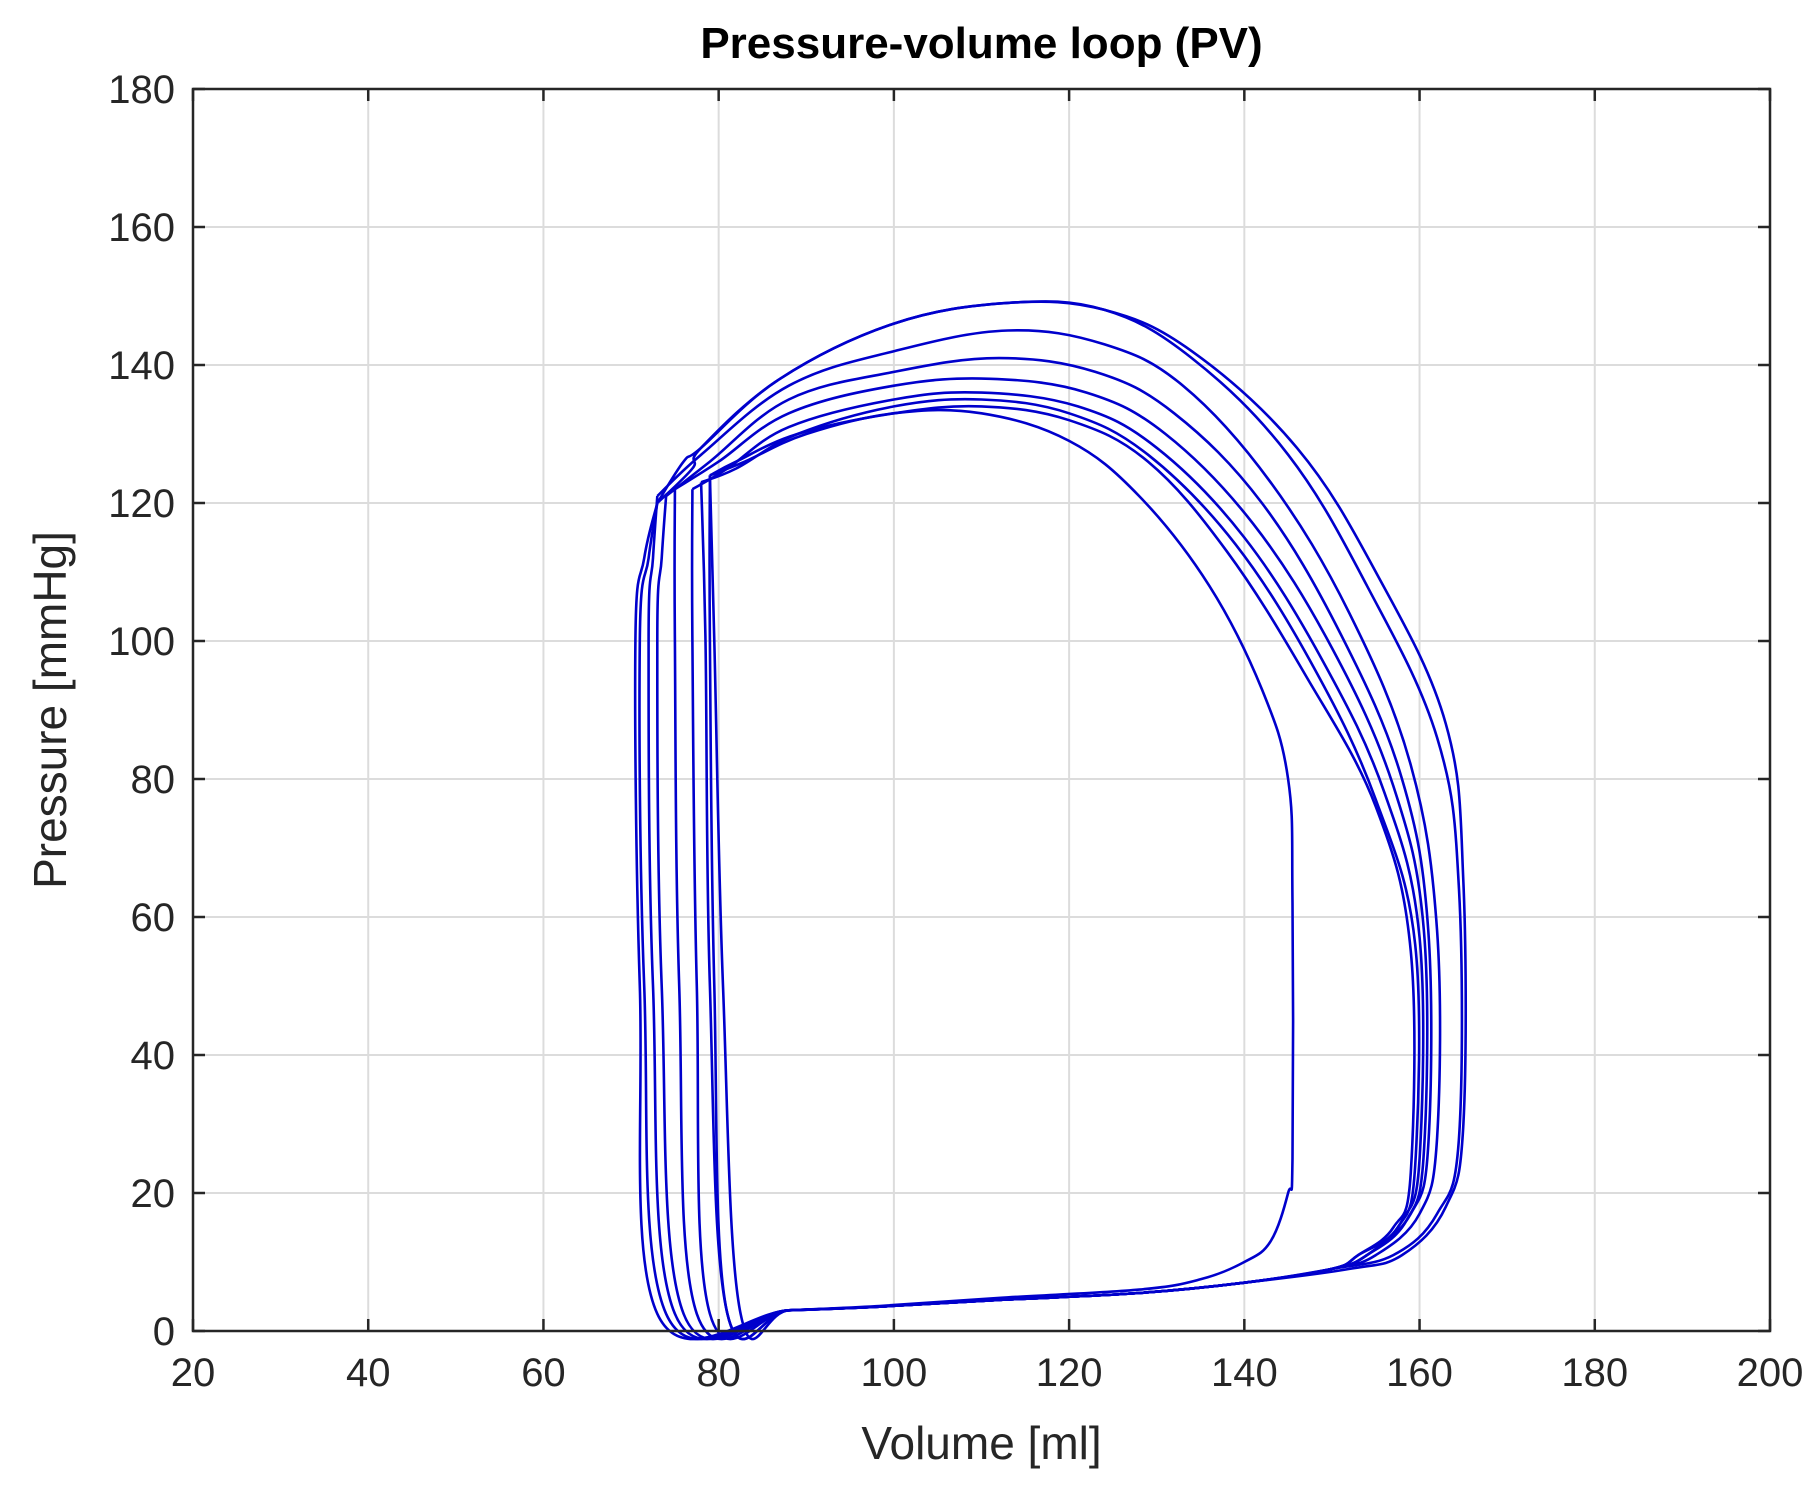  I want to click on x-tick-label: 20, so click(193, 1373).